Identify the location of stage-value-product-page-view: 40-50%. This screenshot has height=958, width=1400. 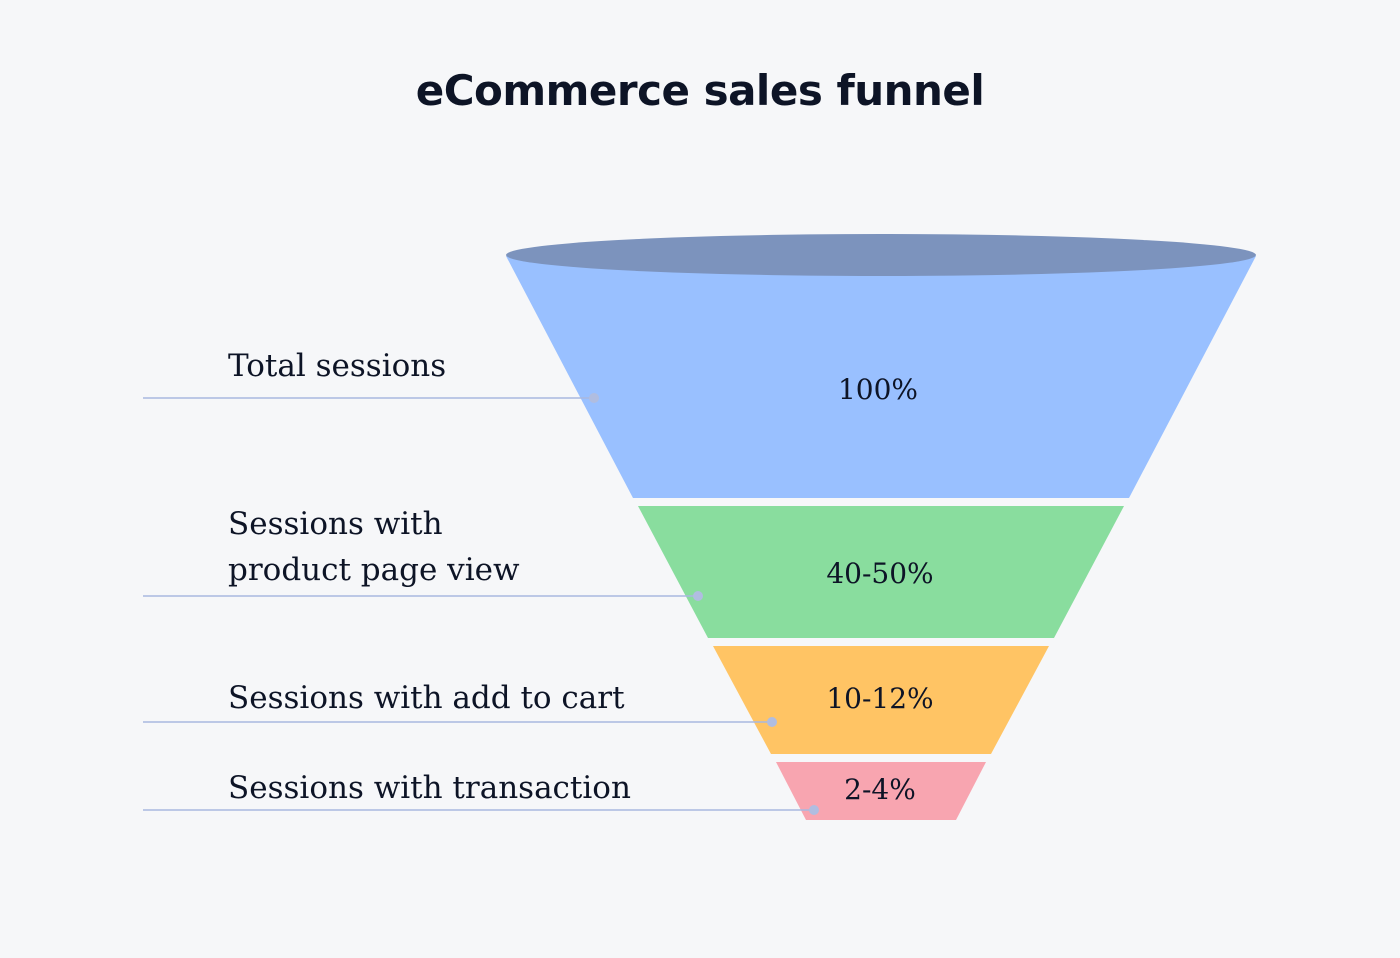
(879, 573).